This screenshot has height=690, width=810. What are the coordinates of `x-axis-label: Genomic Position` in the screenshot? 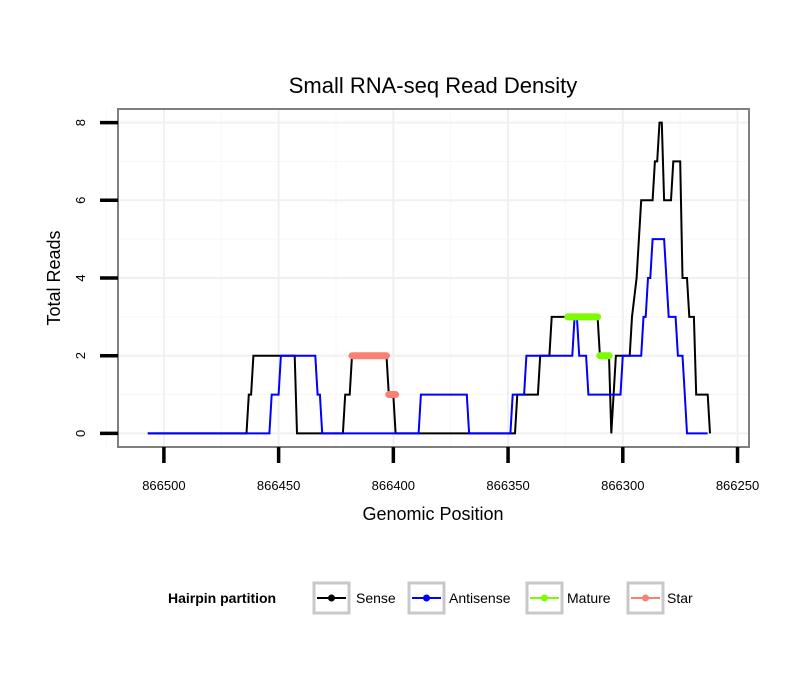 It's located at (432, 514).